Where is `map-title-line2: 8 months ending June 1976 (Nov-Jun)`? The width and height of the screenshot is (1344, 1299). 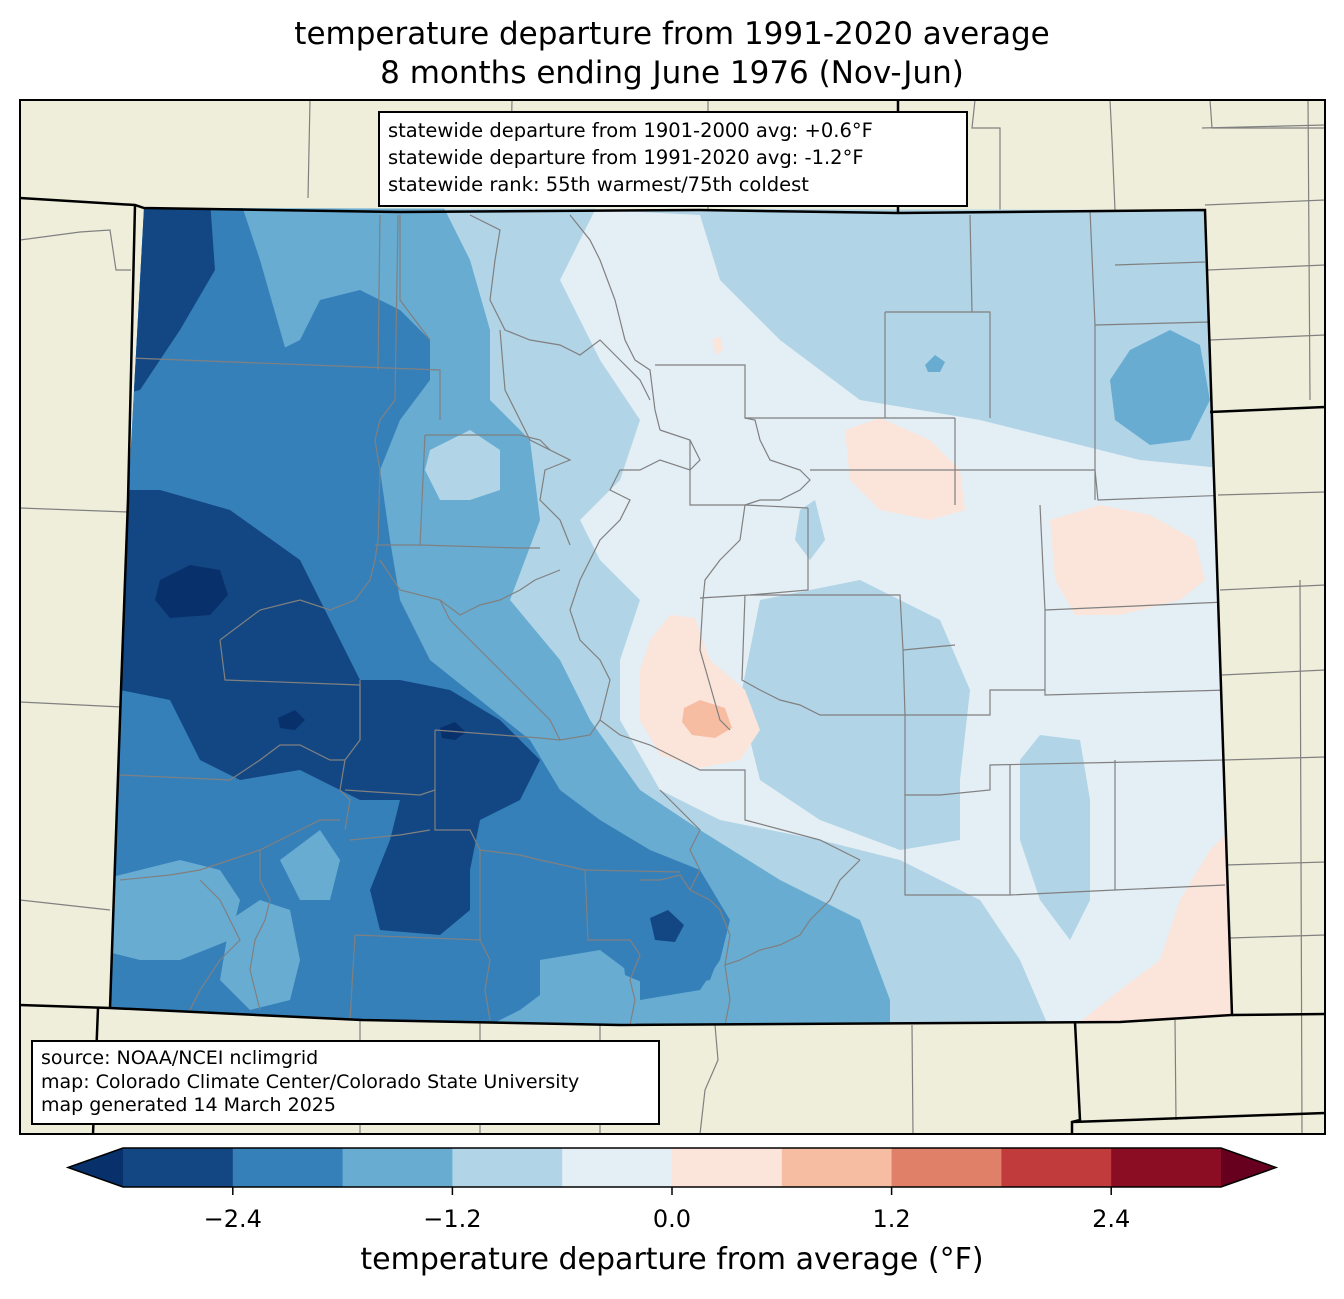
map-title-line2: 8 months ending June 1976 (Nov-Jun) is located at coordinates (672, 73).